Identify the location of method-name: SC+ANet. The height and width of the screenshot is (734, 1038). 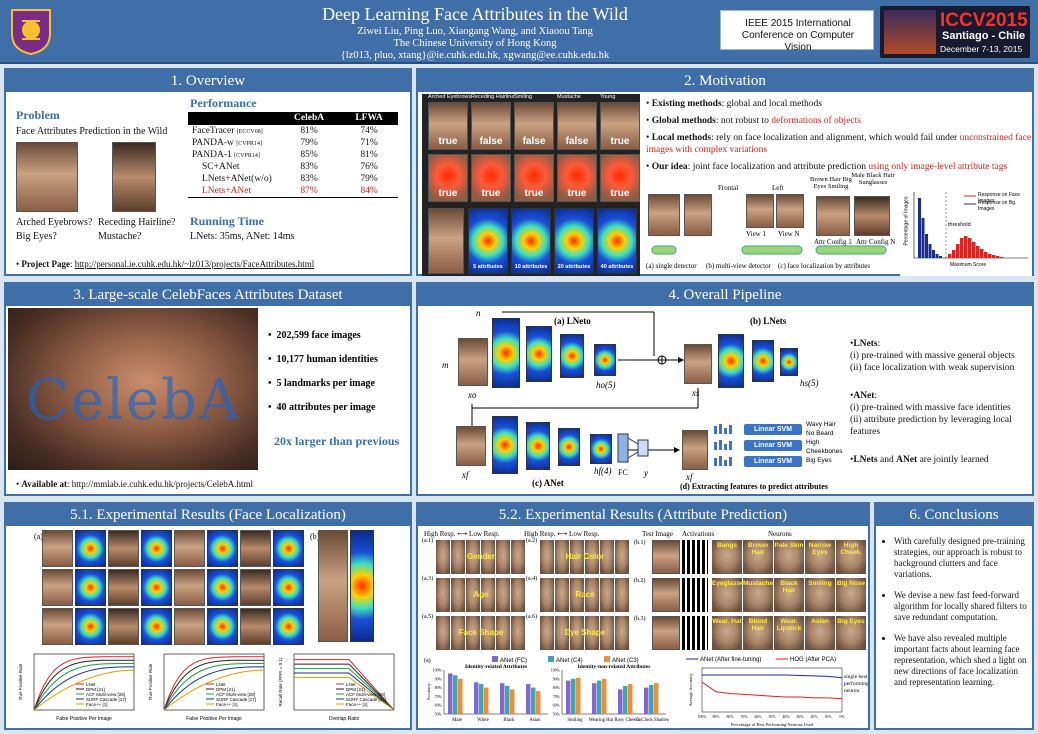
(221, 167).